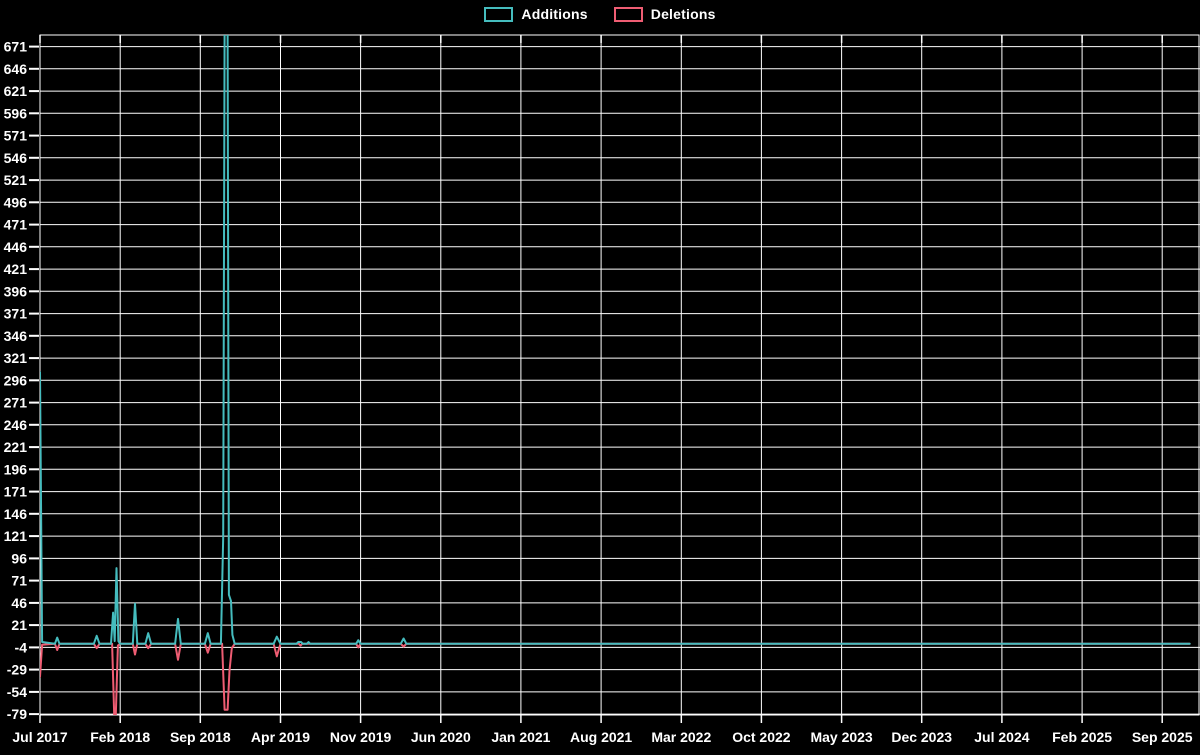  I want to click on deletions-line, so click(615, 678).